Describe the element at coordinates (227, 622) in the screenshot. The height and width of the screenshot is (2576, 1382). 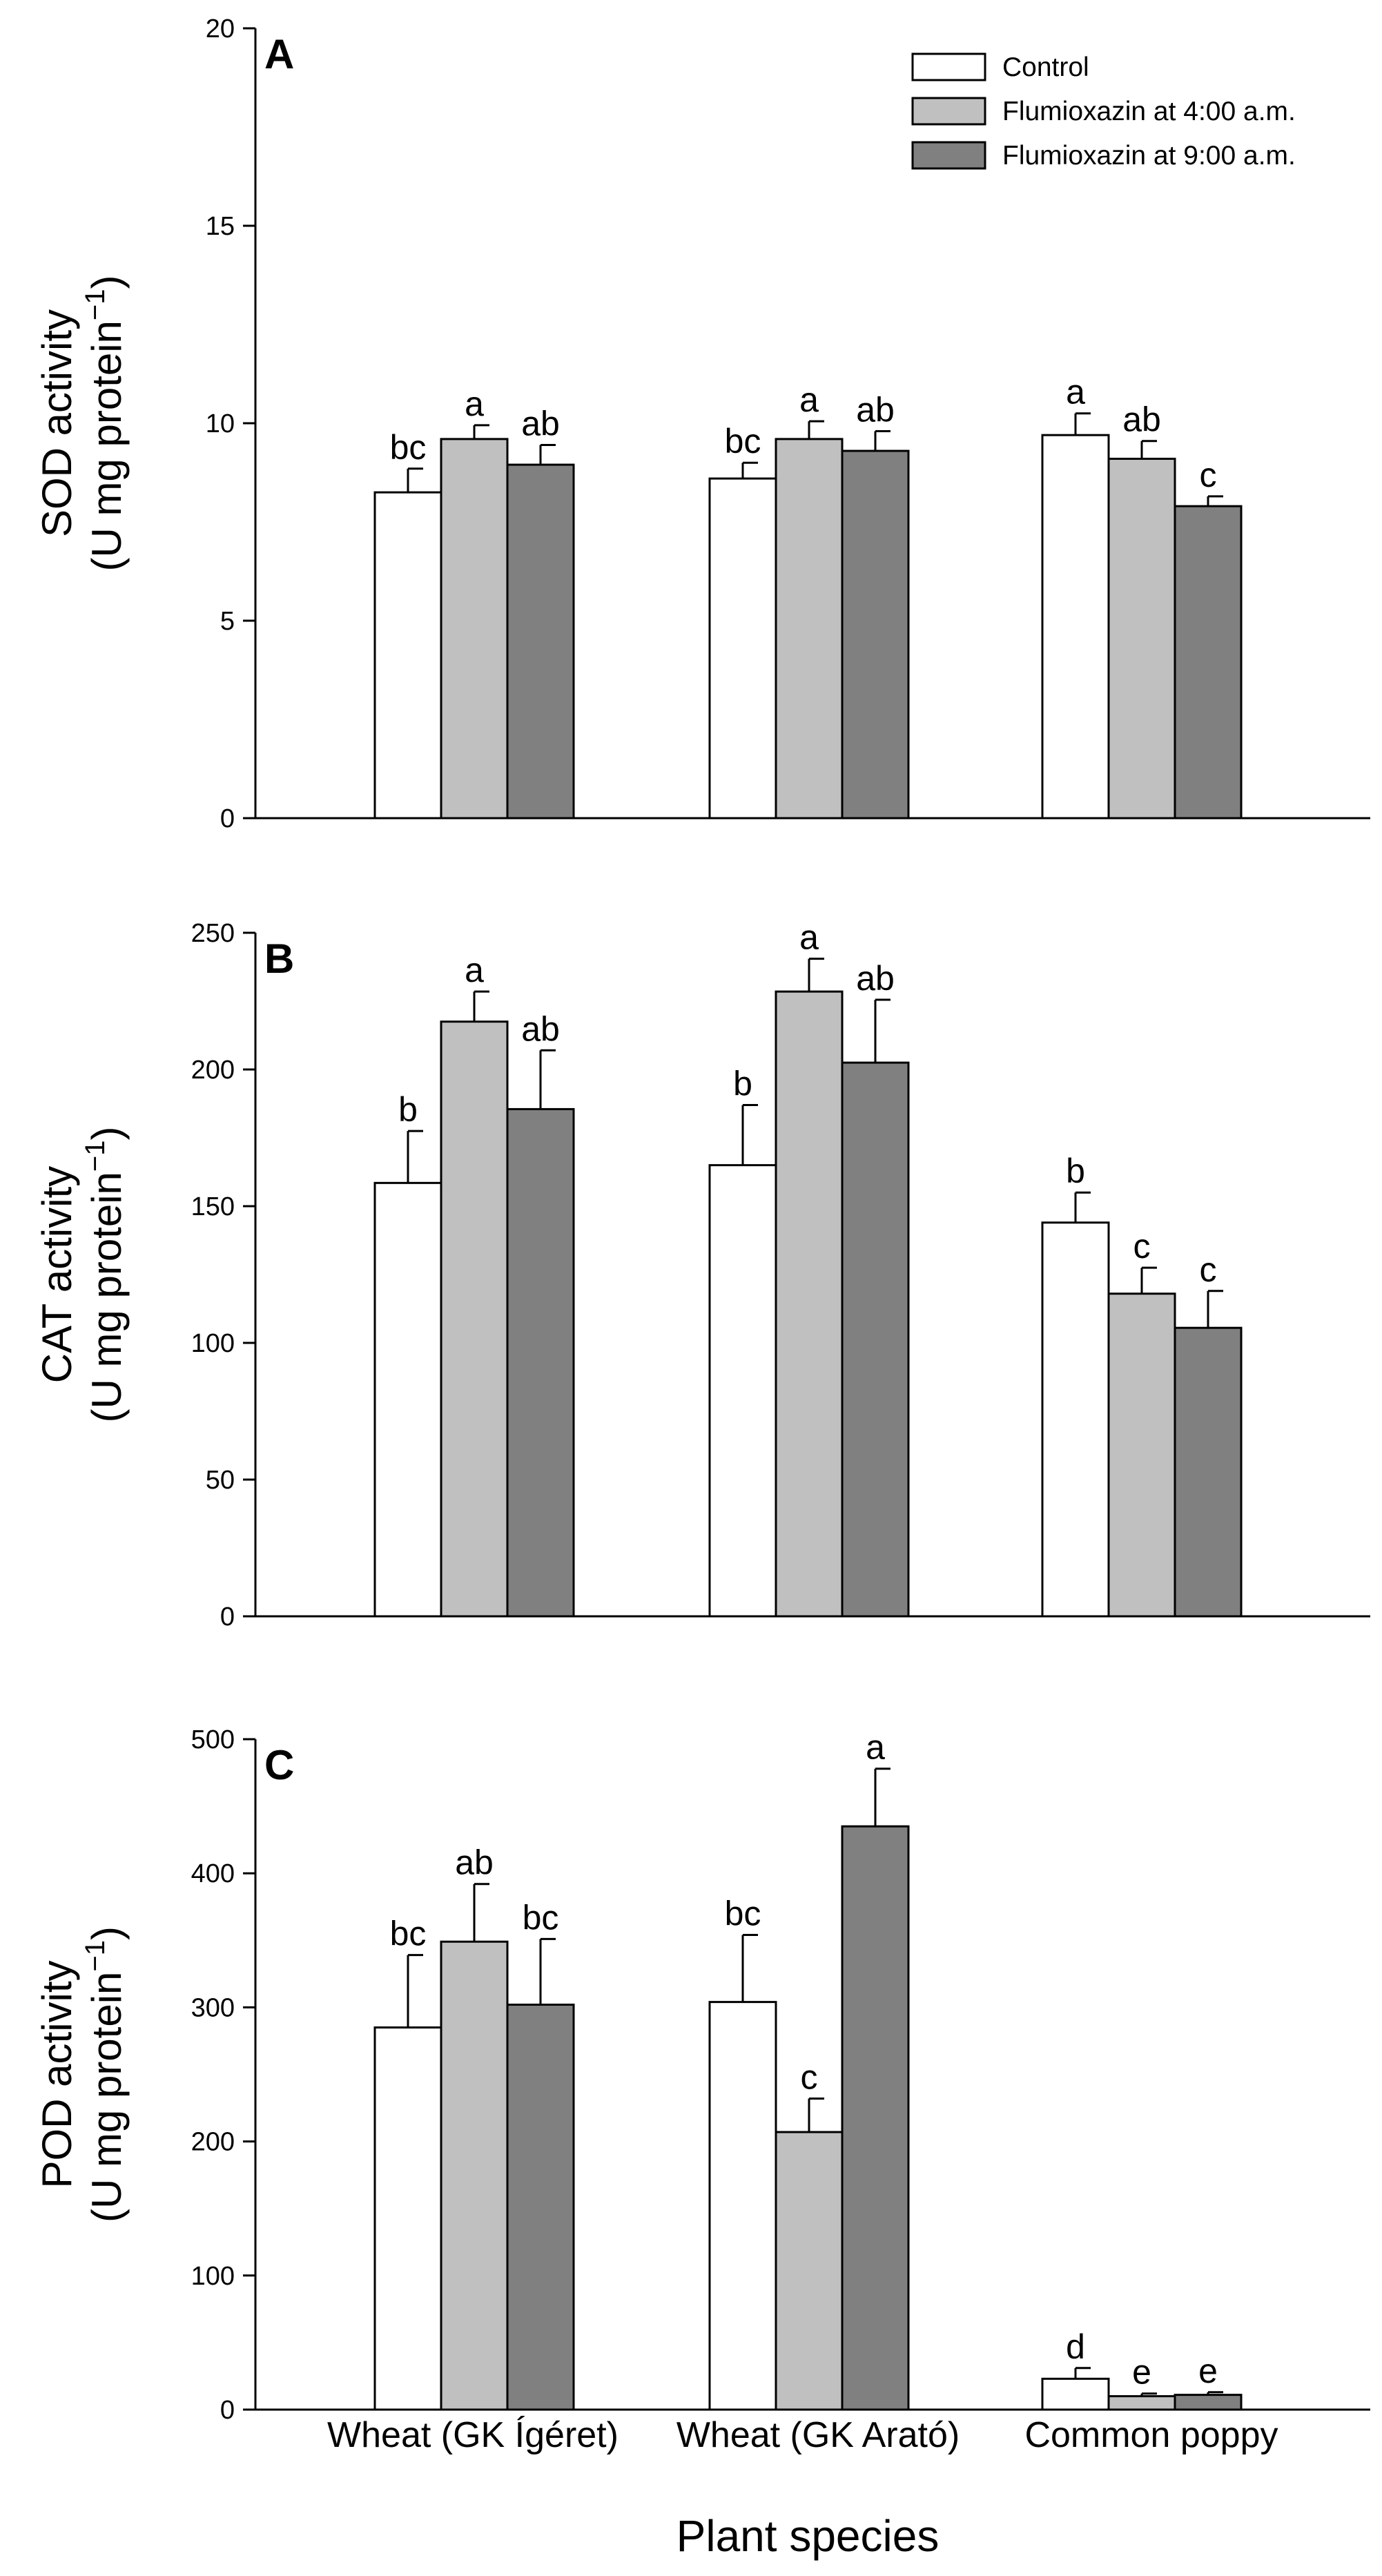
I see `y-tick-label: 5` at that location.